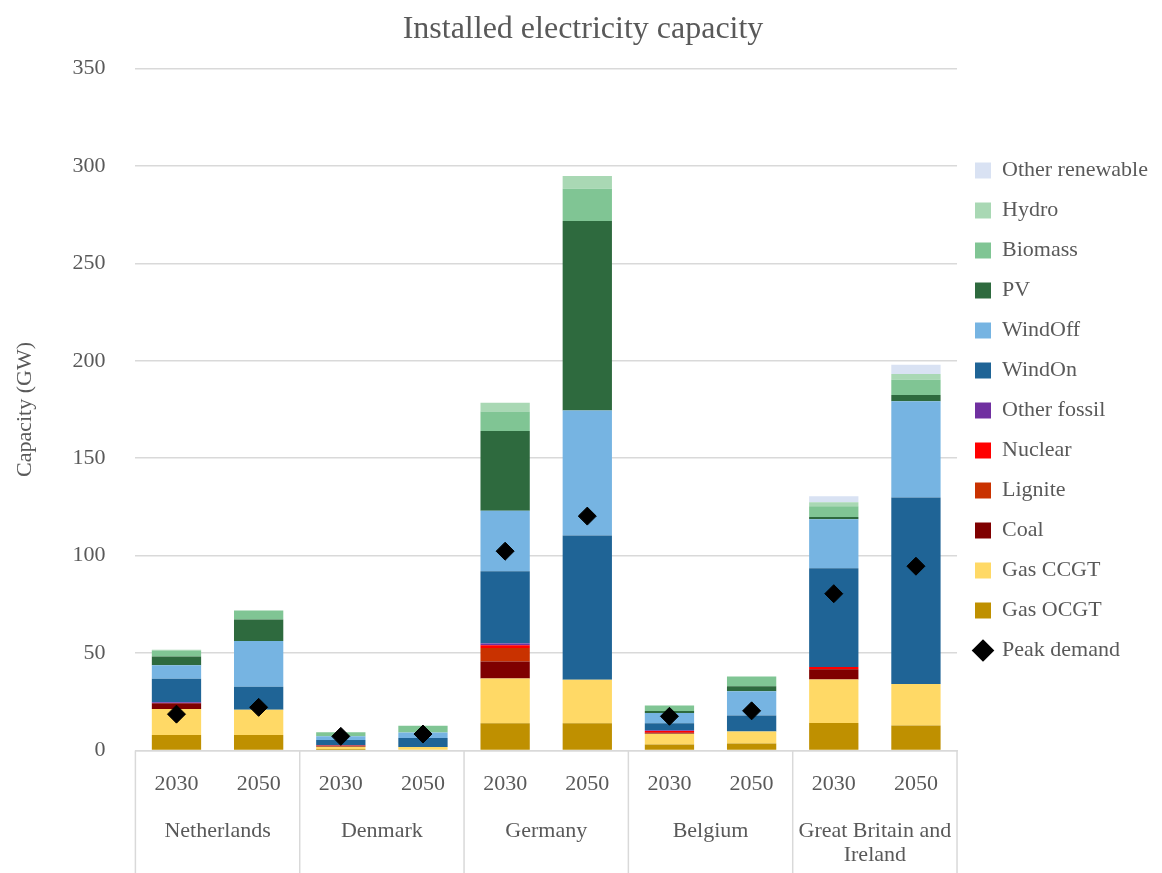 This screenshot has width=1162, height=873. What do you see at coordinates (1037, 449) in the screenshot?
I see `legend-label: Nuclear` at bounding box center [1037, 449].